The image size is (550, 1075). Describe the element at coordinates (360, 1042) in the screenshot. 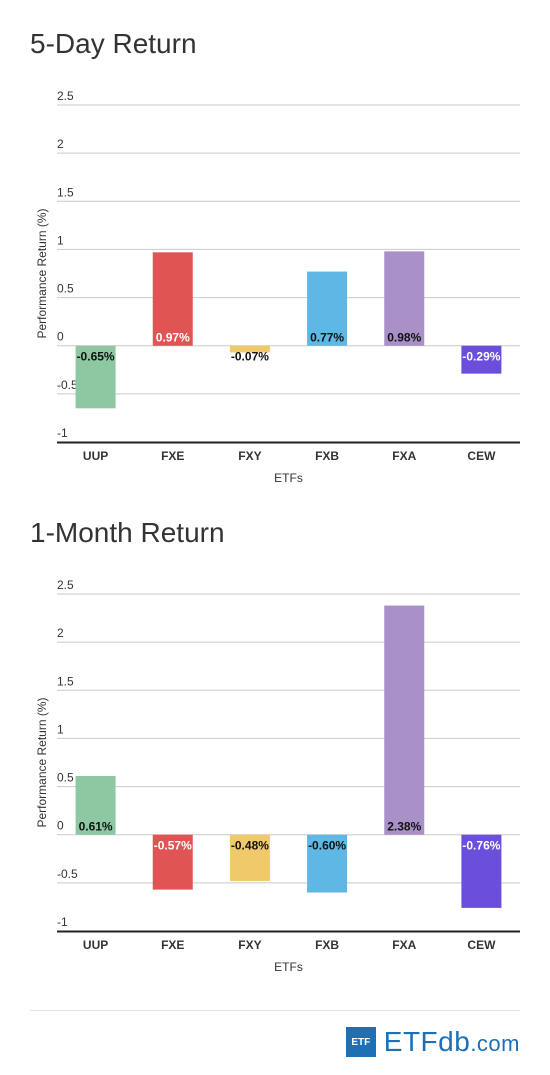

I see `etf-logo-box: ETF` at that location.